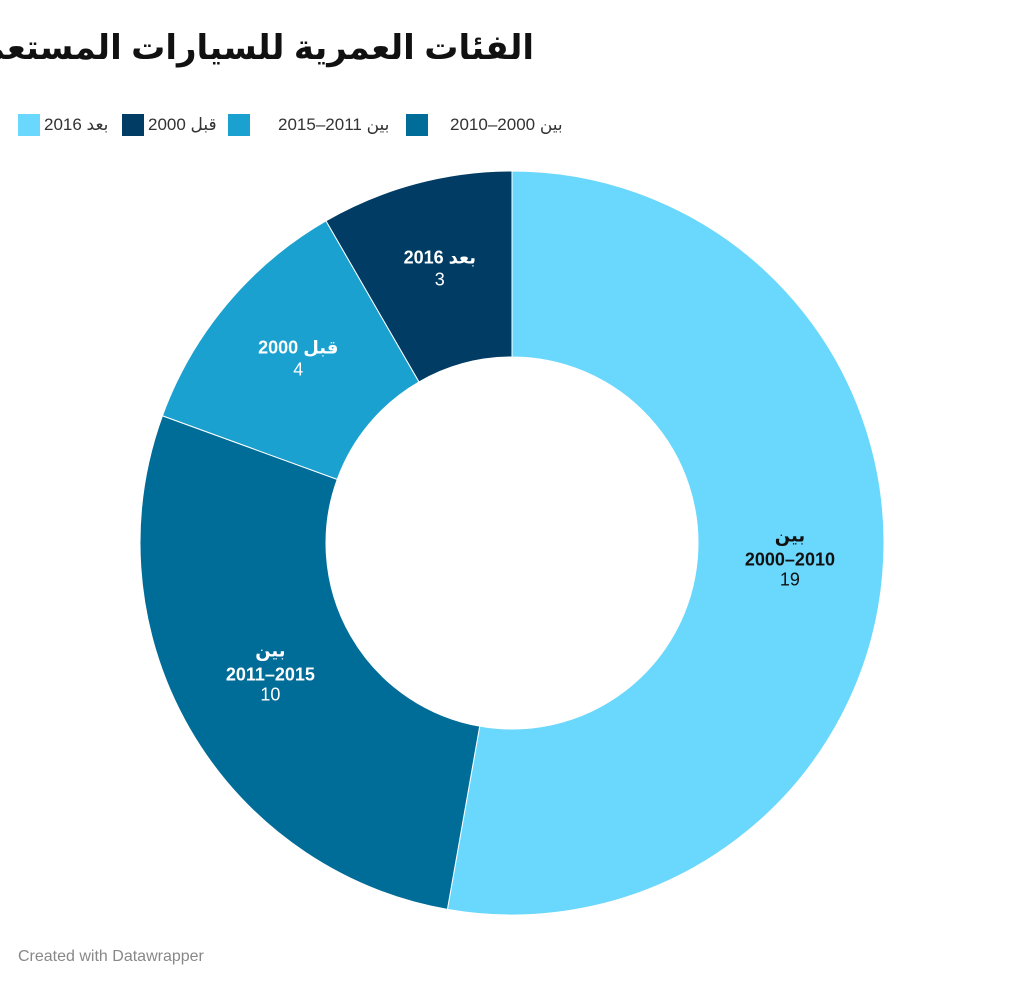 The height and width of the screenshot is (986, 1024). I want to click on slice-value-label: 3, so click(440, 280).